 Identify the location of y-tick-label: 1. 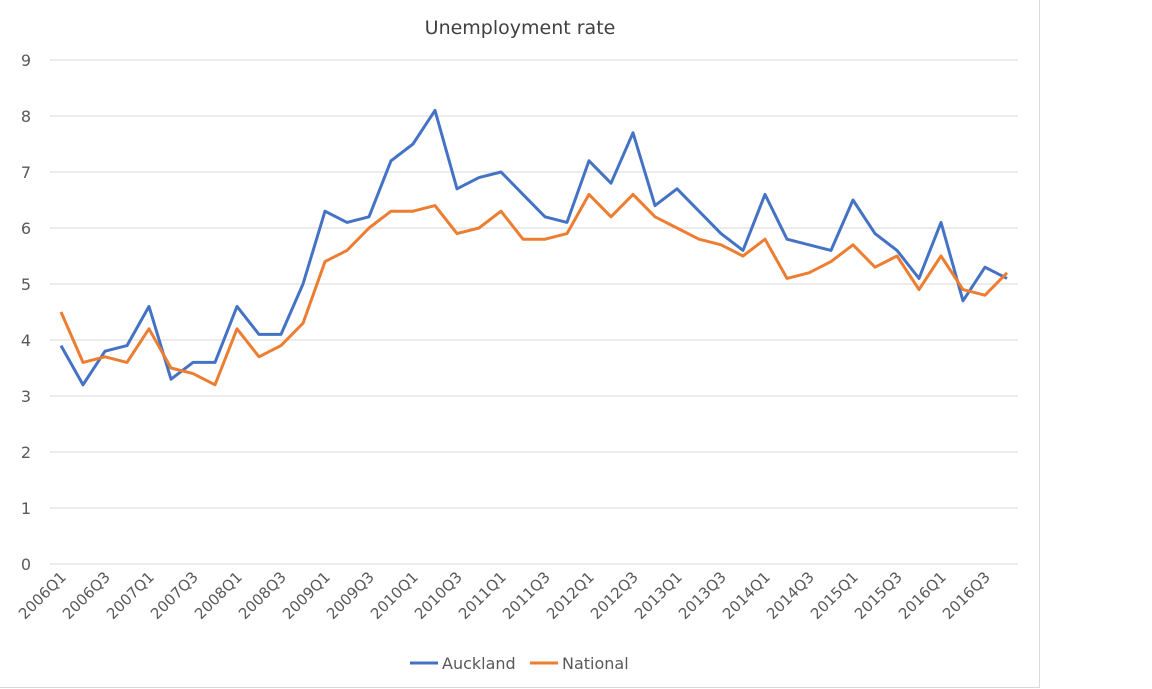
(26, 508).